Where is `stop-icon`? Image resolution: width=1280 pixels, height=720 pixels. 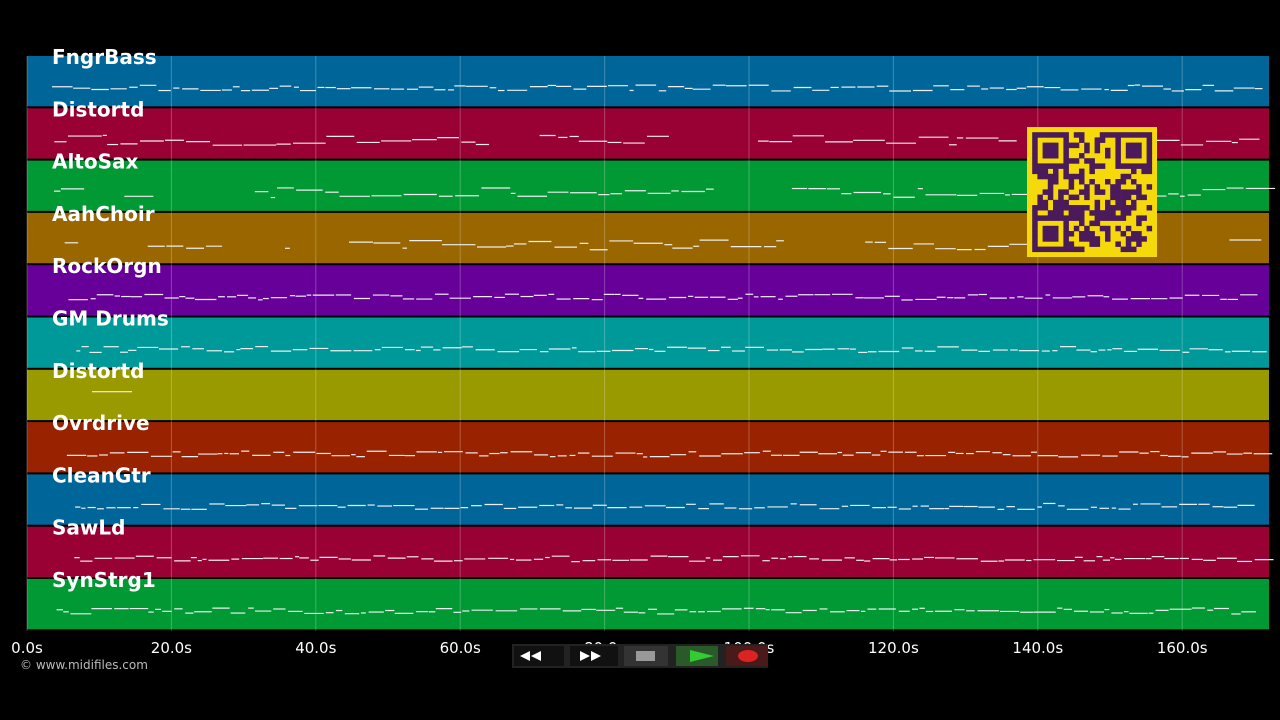
stop-icon is located at coordinates (645, 656).